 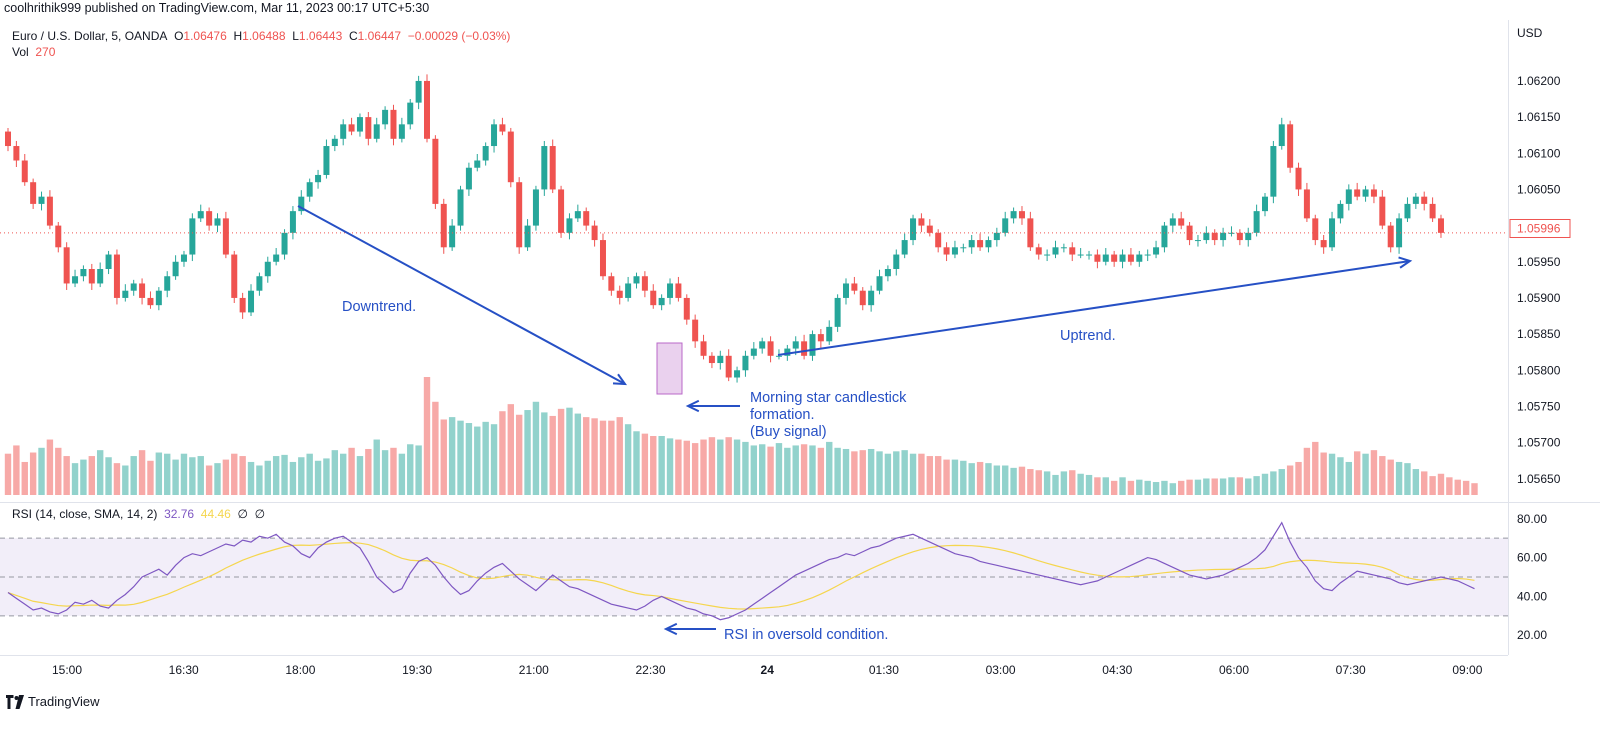 I want to click on morning-star-highlight, so click(x=669, y=368).